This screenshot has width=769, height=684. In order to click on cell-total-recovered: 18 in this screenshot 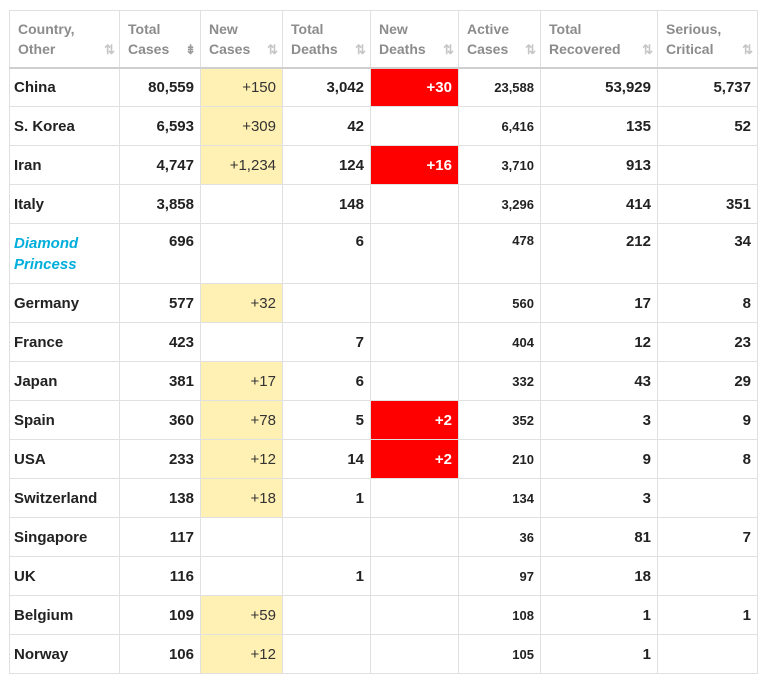, I will do `click(599, 576)`.